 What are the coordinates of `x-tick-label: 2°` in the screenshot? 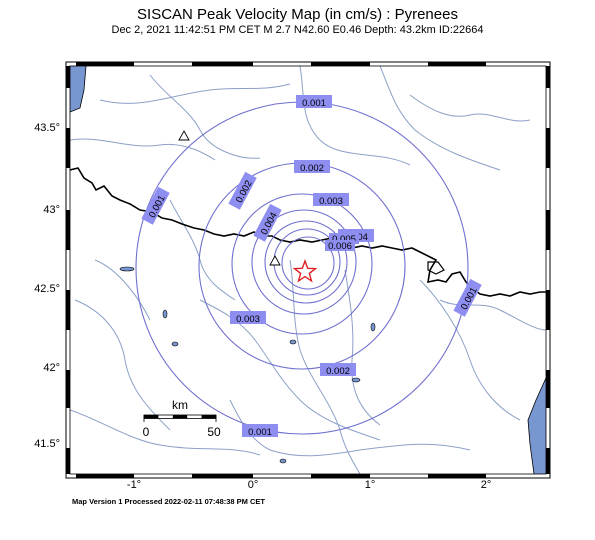 It's located at (486, 485).